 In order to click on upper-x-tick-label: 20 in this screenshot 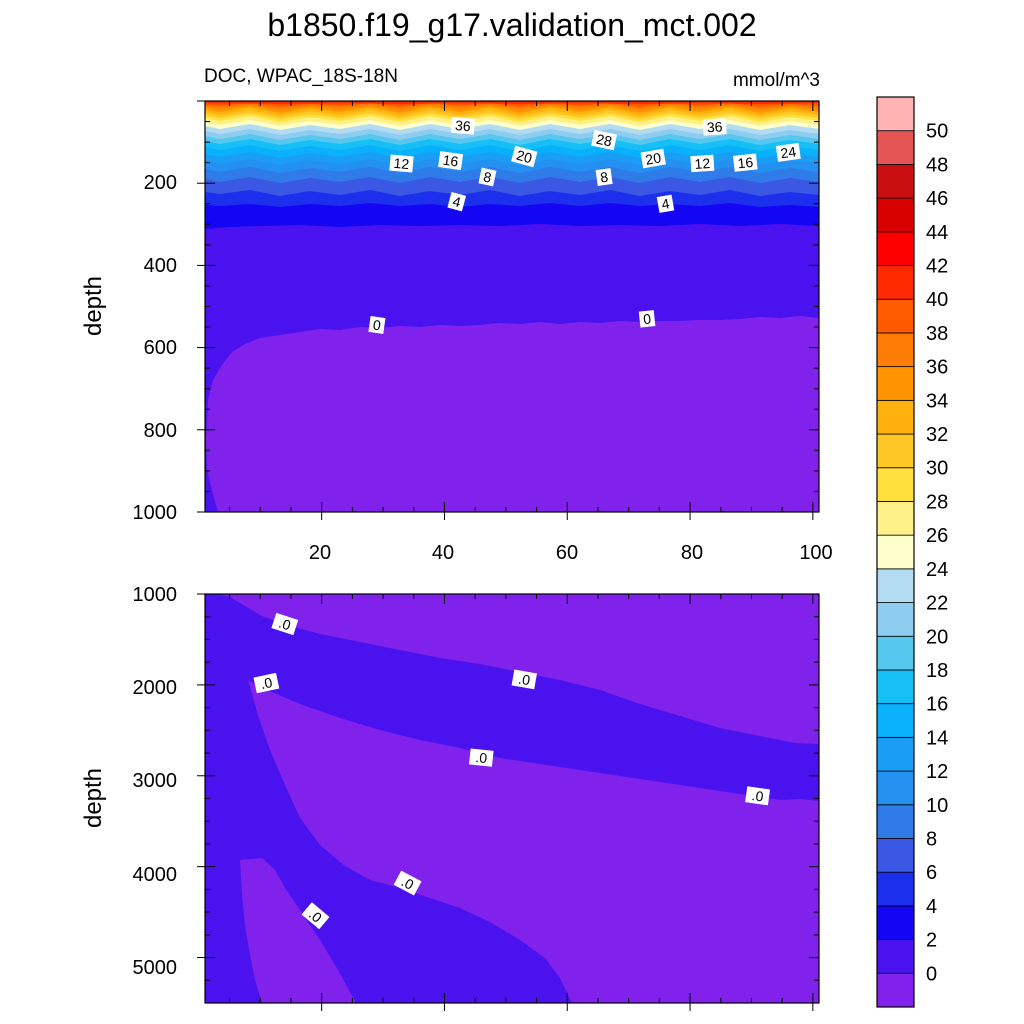, I will do `click(320, 553)`.